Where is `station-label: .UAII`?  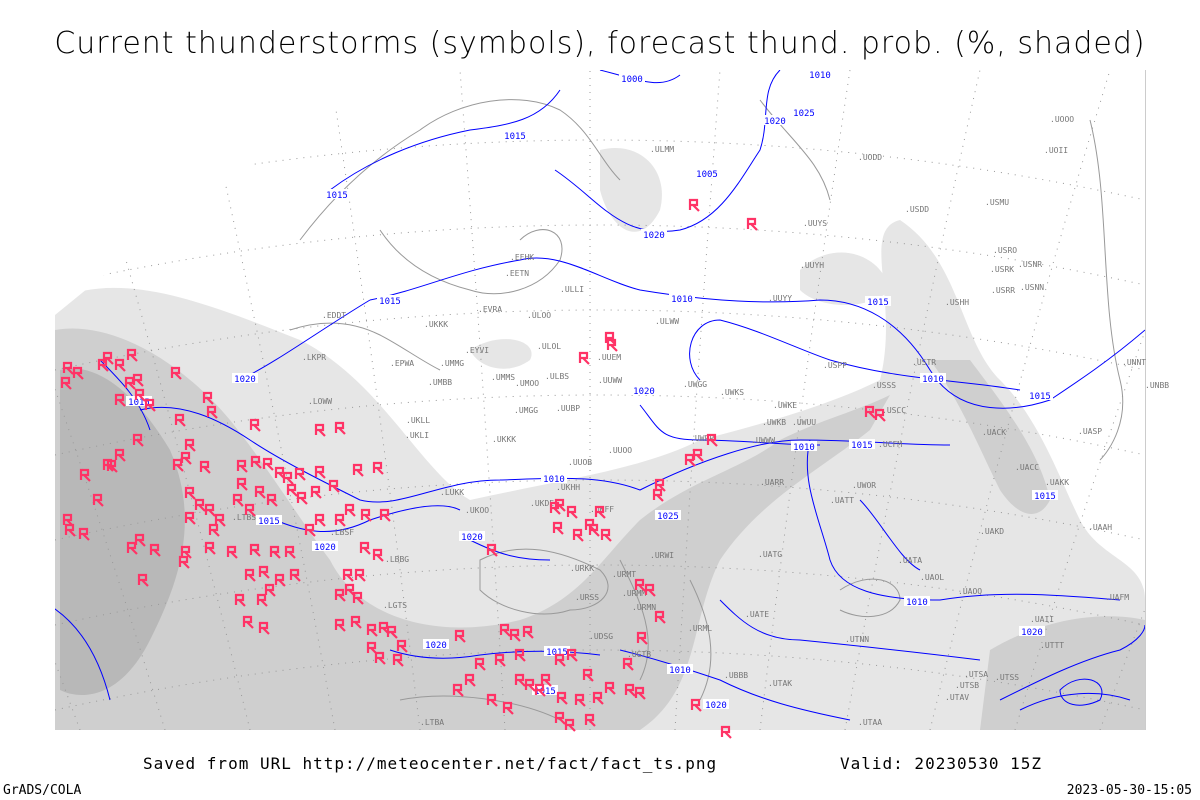 station-label: .UAII is located at coordinates (1042, 619).